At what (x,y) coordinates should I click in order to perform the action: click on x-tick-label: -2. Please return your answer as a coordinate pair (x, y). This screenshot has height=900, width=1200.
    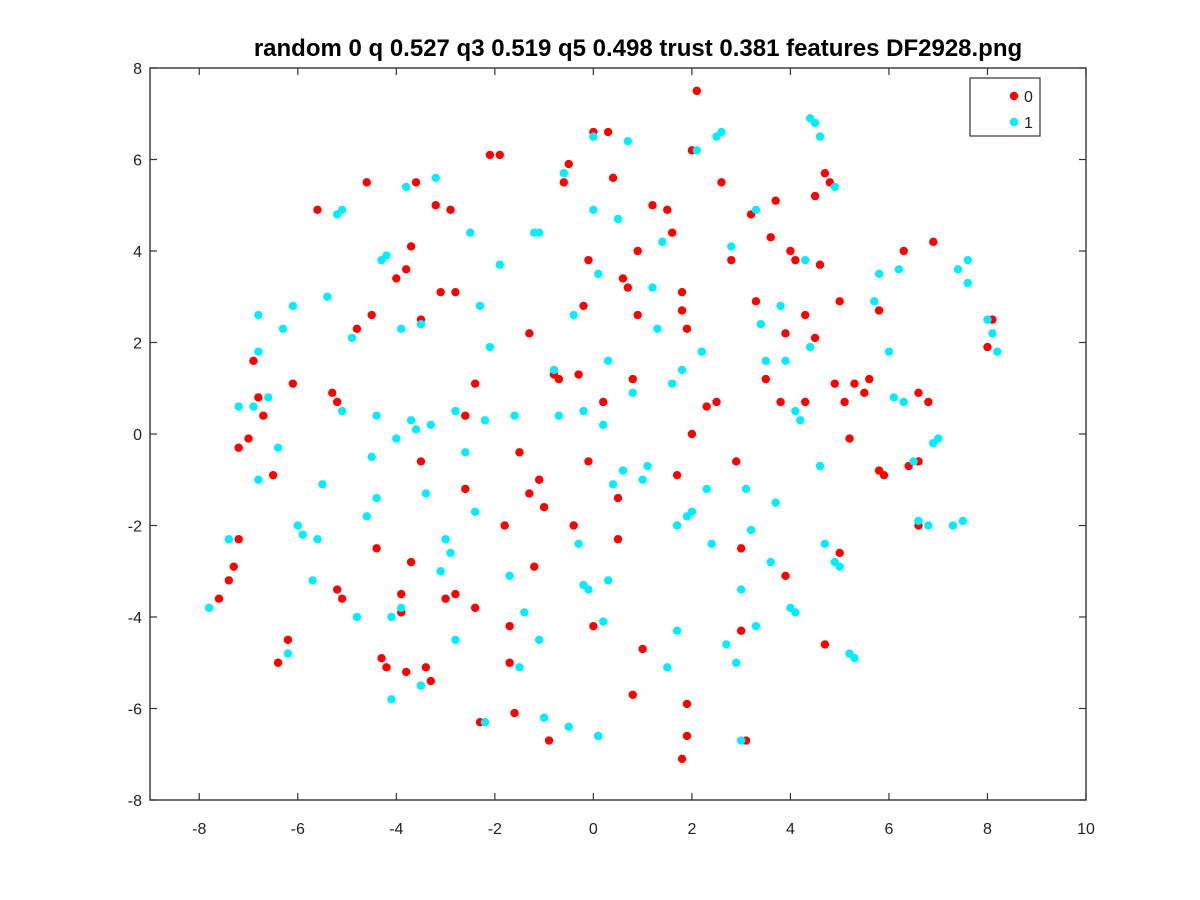
    Looking at the image, I should click on (495, 829).